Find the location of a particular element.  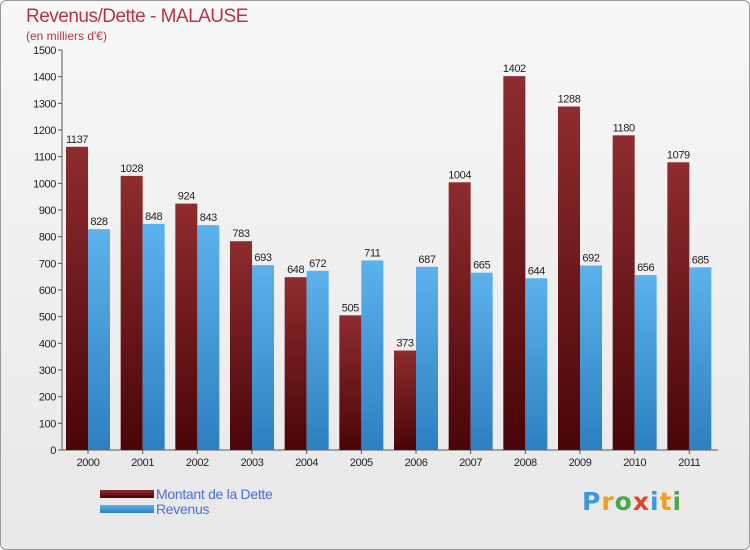

proxiti-logo: Proxiti is located at coordinates (632, 501).